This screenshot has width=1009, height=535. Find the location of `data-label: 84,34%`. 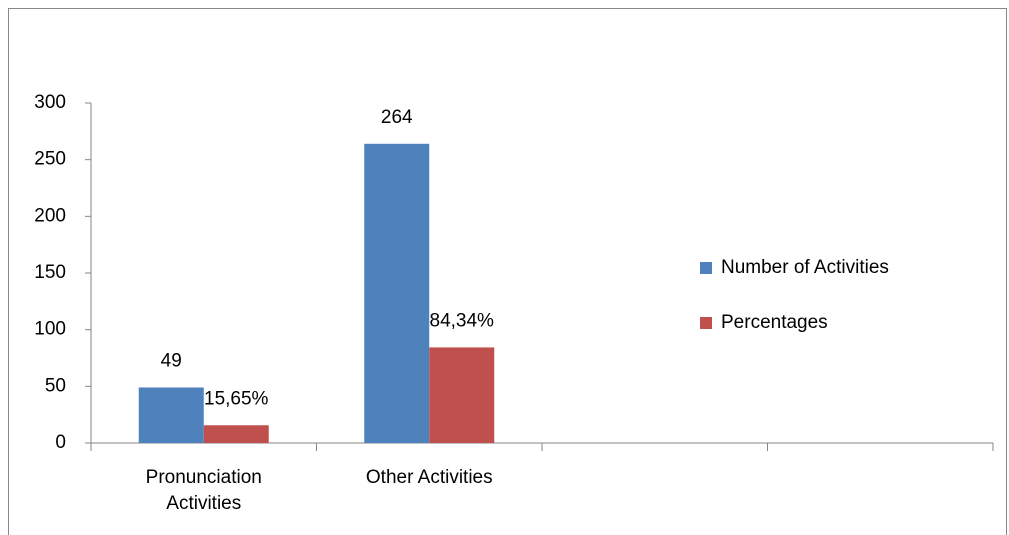

data-label: 84,34% is located at coordinates (462, 320).